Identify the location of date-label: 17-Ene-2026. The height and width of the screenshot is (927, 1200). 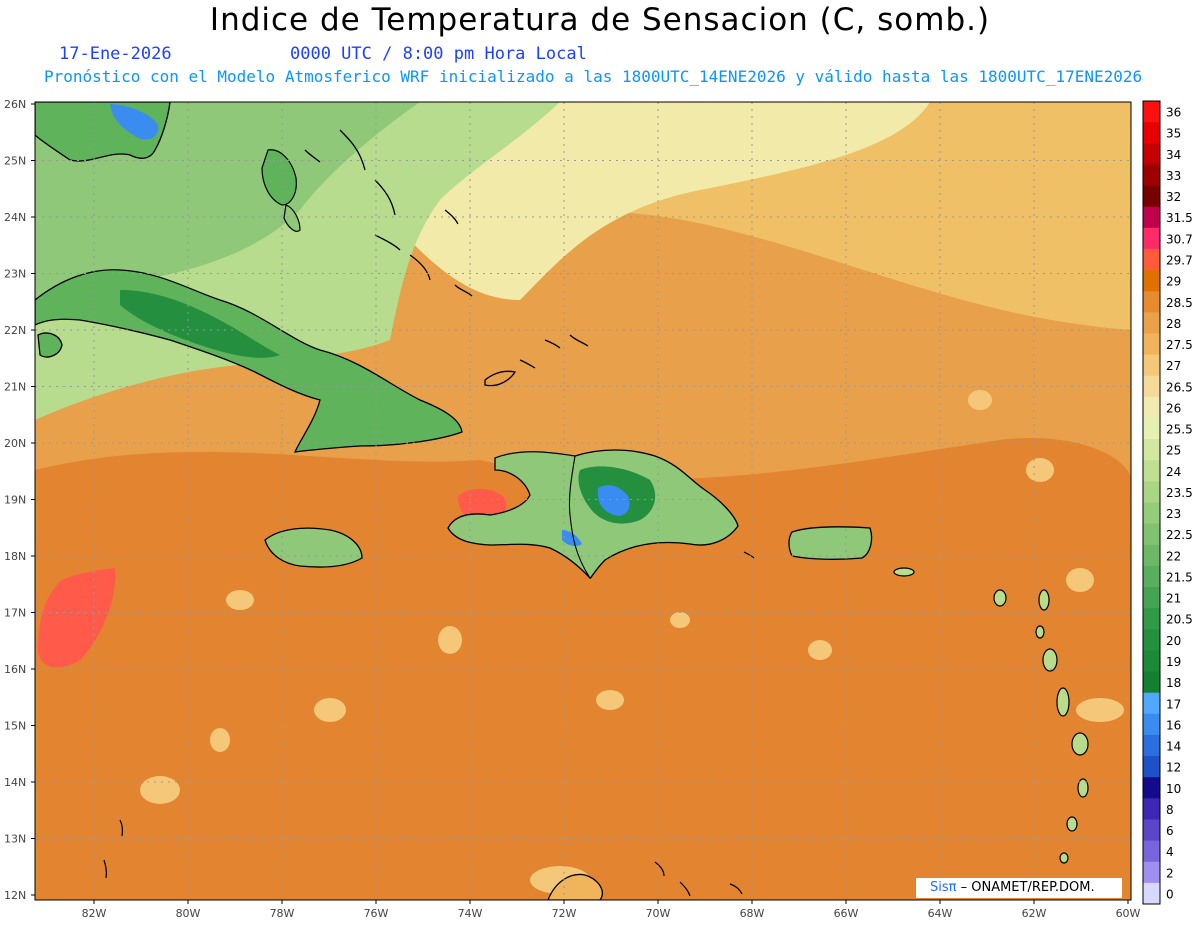
(115, 54).